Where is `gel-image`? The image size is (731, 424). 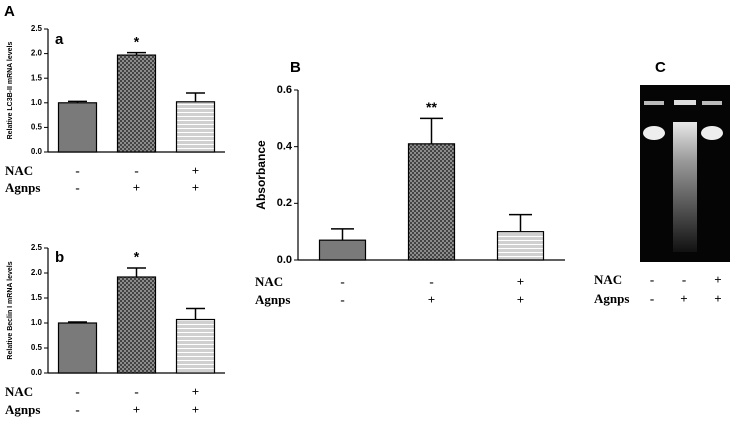
gel-image is located at coordinates (685, 173).